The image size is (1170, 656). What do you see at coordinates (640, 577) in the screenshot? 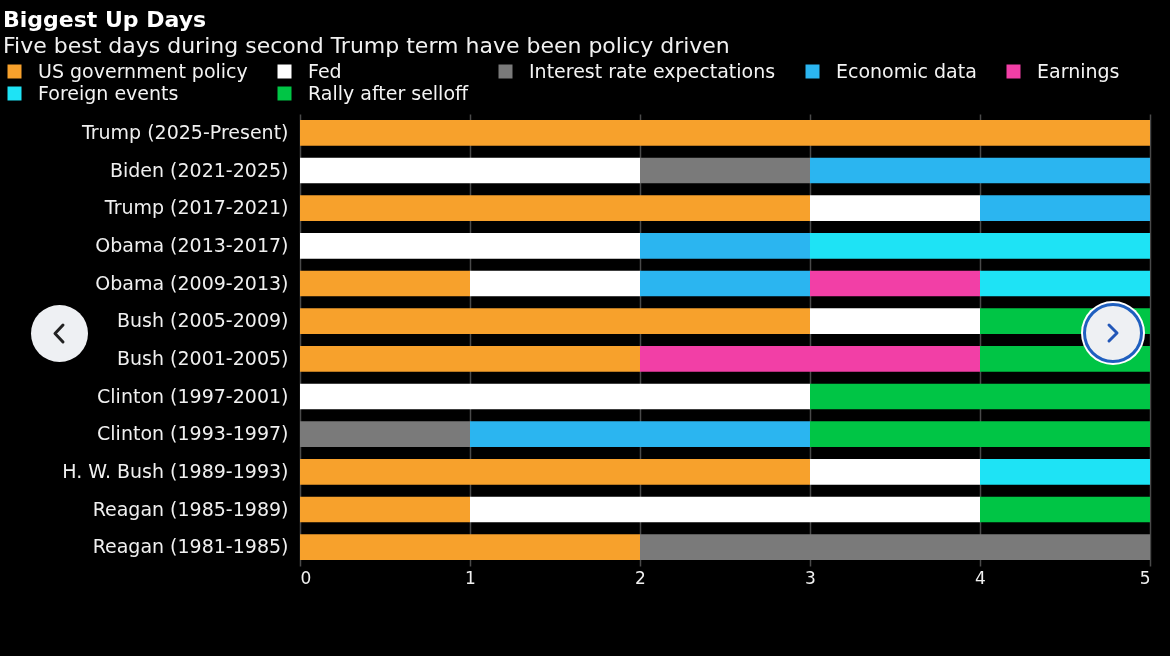
I see `x-tick-label: 2` at bounding box center [640, 577].